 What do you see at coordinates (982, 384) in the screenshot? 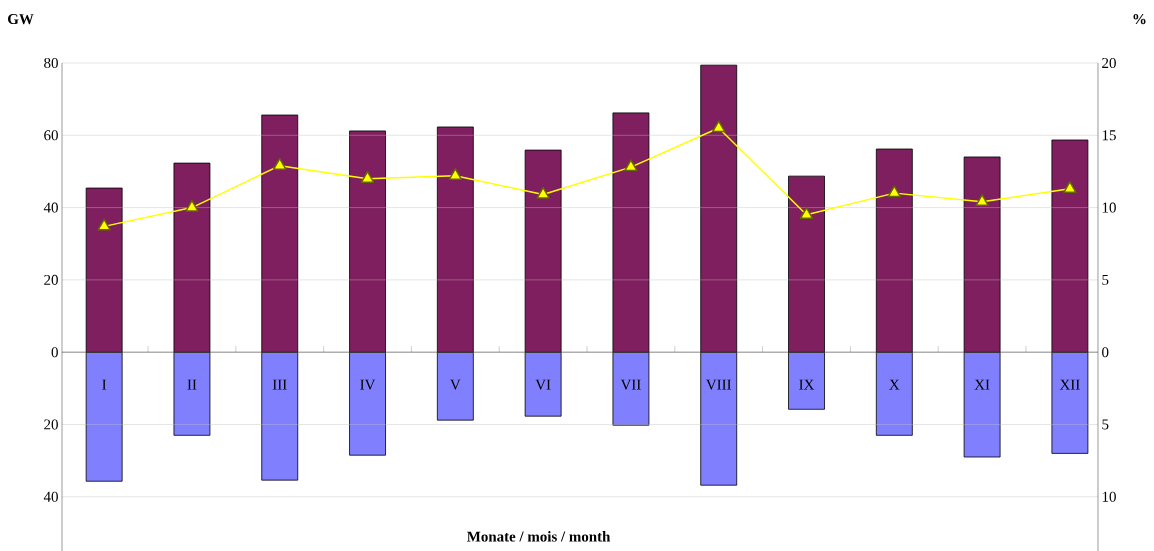
I see `x-tick-label: XI` at bounding box center [982, 384].